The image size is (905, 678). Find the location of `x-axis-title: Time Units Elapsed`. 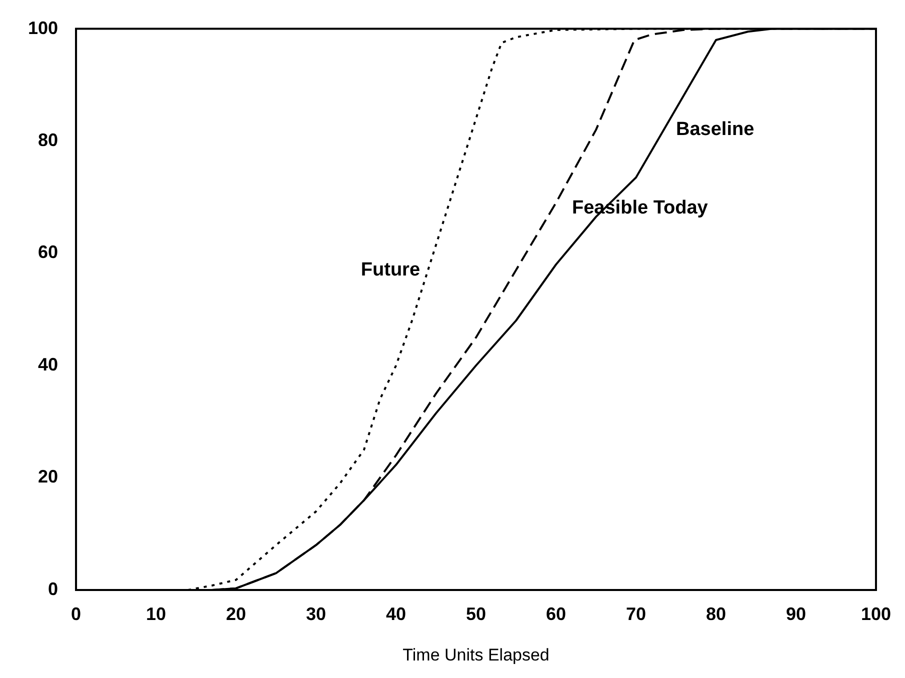

x-axis-title: Time Units Elapsed is located at coordinates (476, 654).